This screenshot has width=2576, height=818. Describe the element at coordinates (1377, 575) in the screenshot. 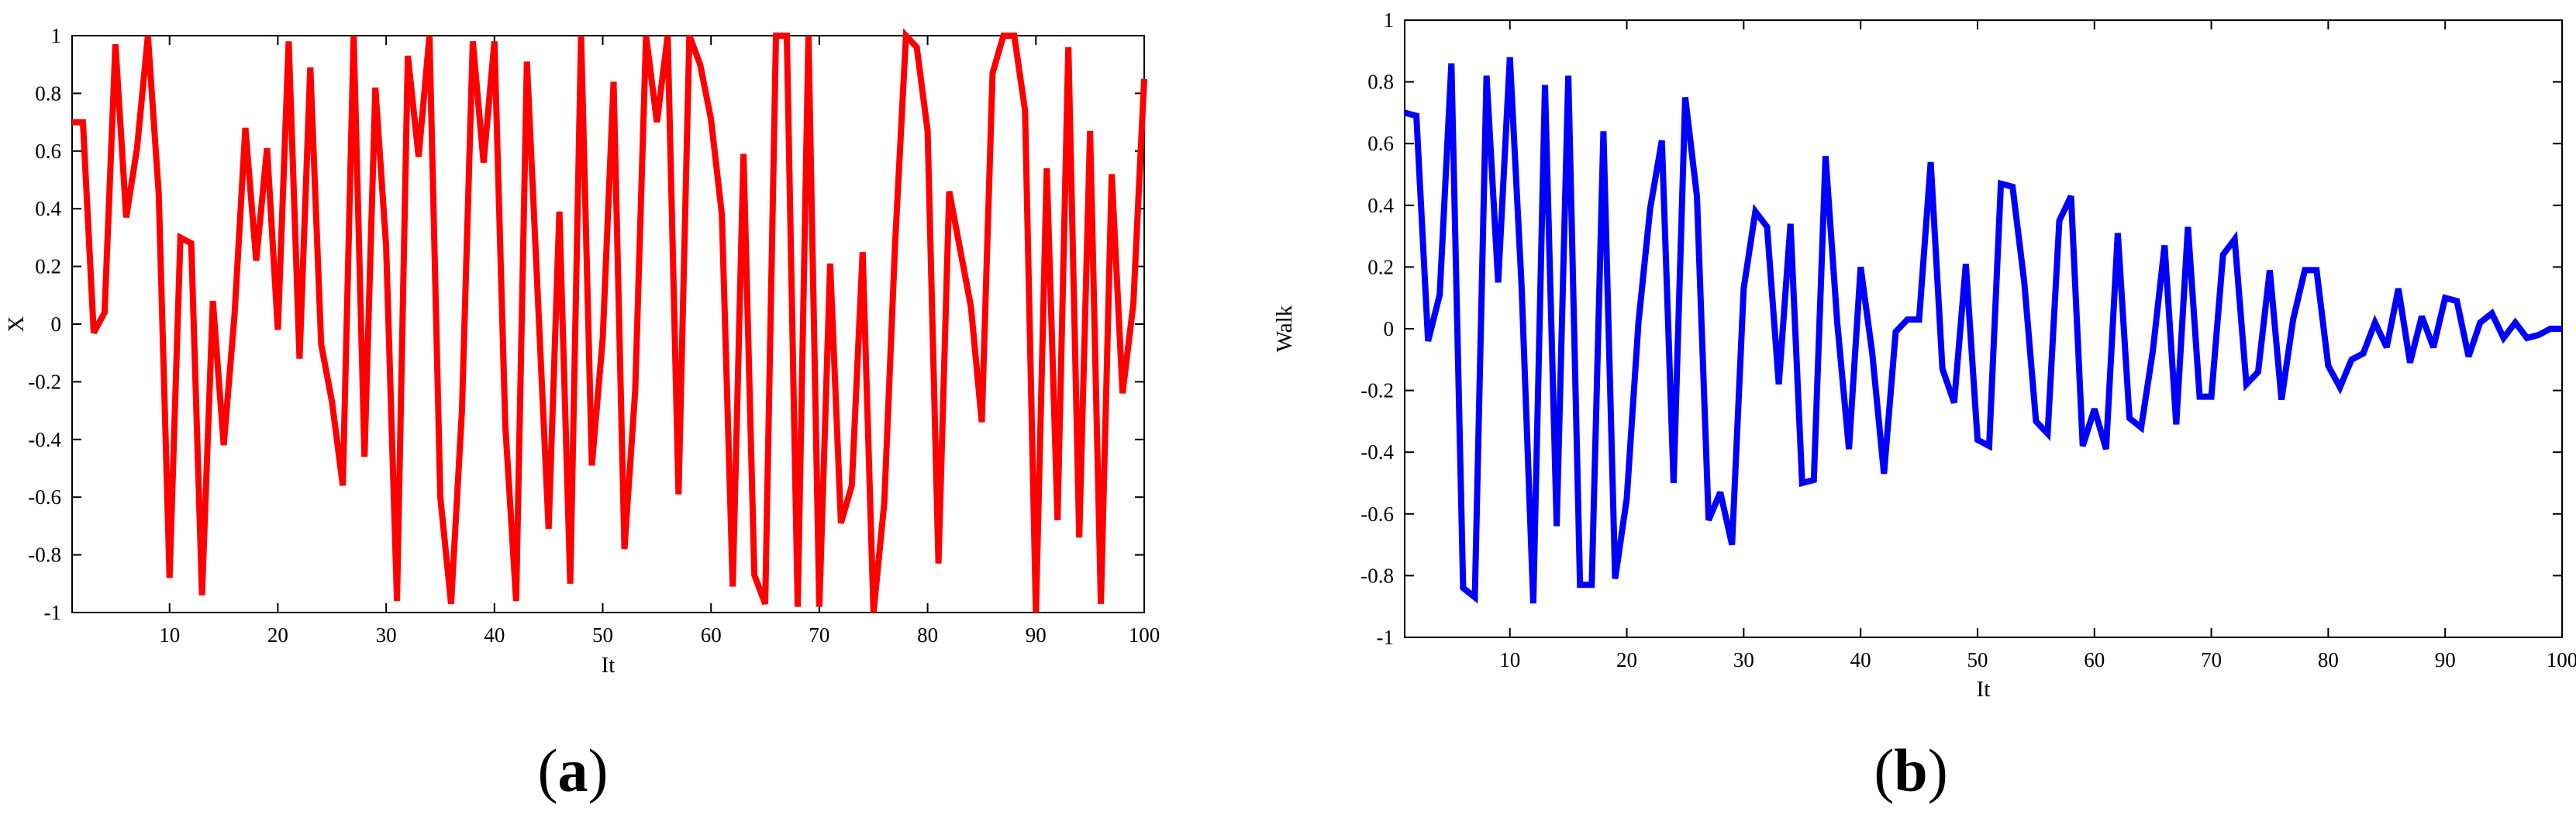

I see `y-tick-label: -0.8` at that location.